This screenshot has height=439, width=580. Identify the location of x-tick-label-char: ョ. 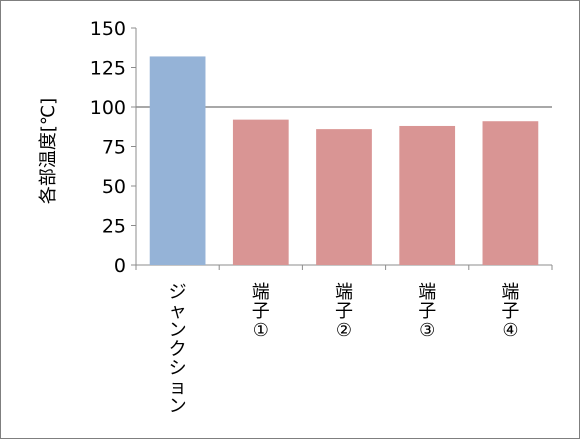
(178, 387).